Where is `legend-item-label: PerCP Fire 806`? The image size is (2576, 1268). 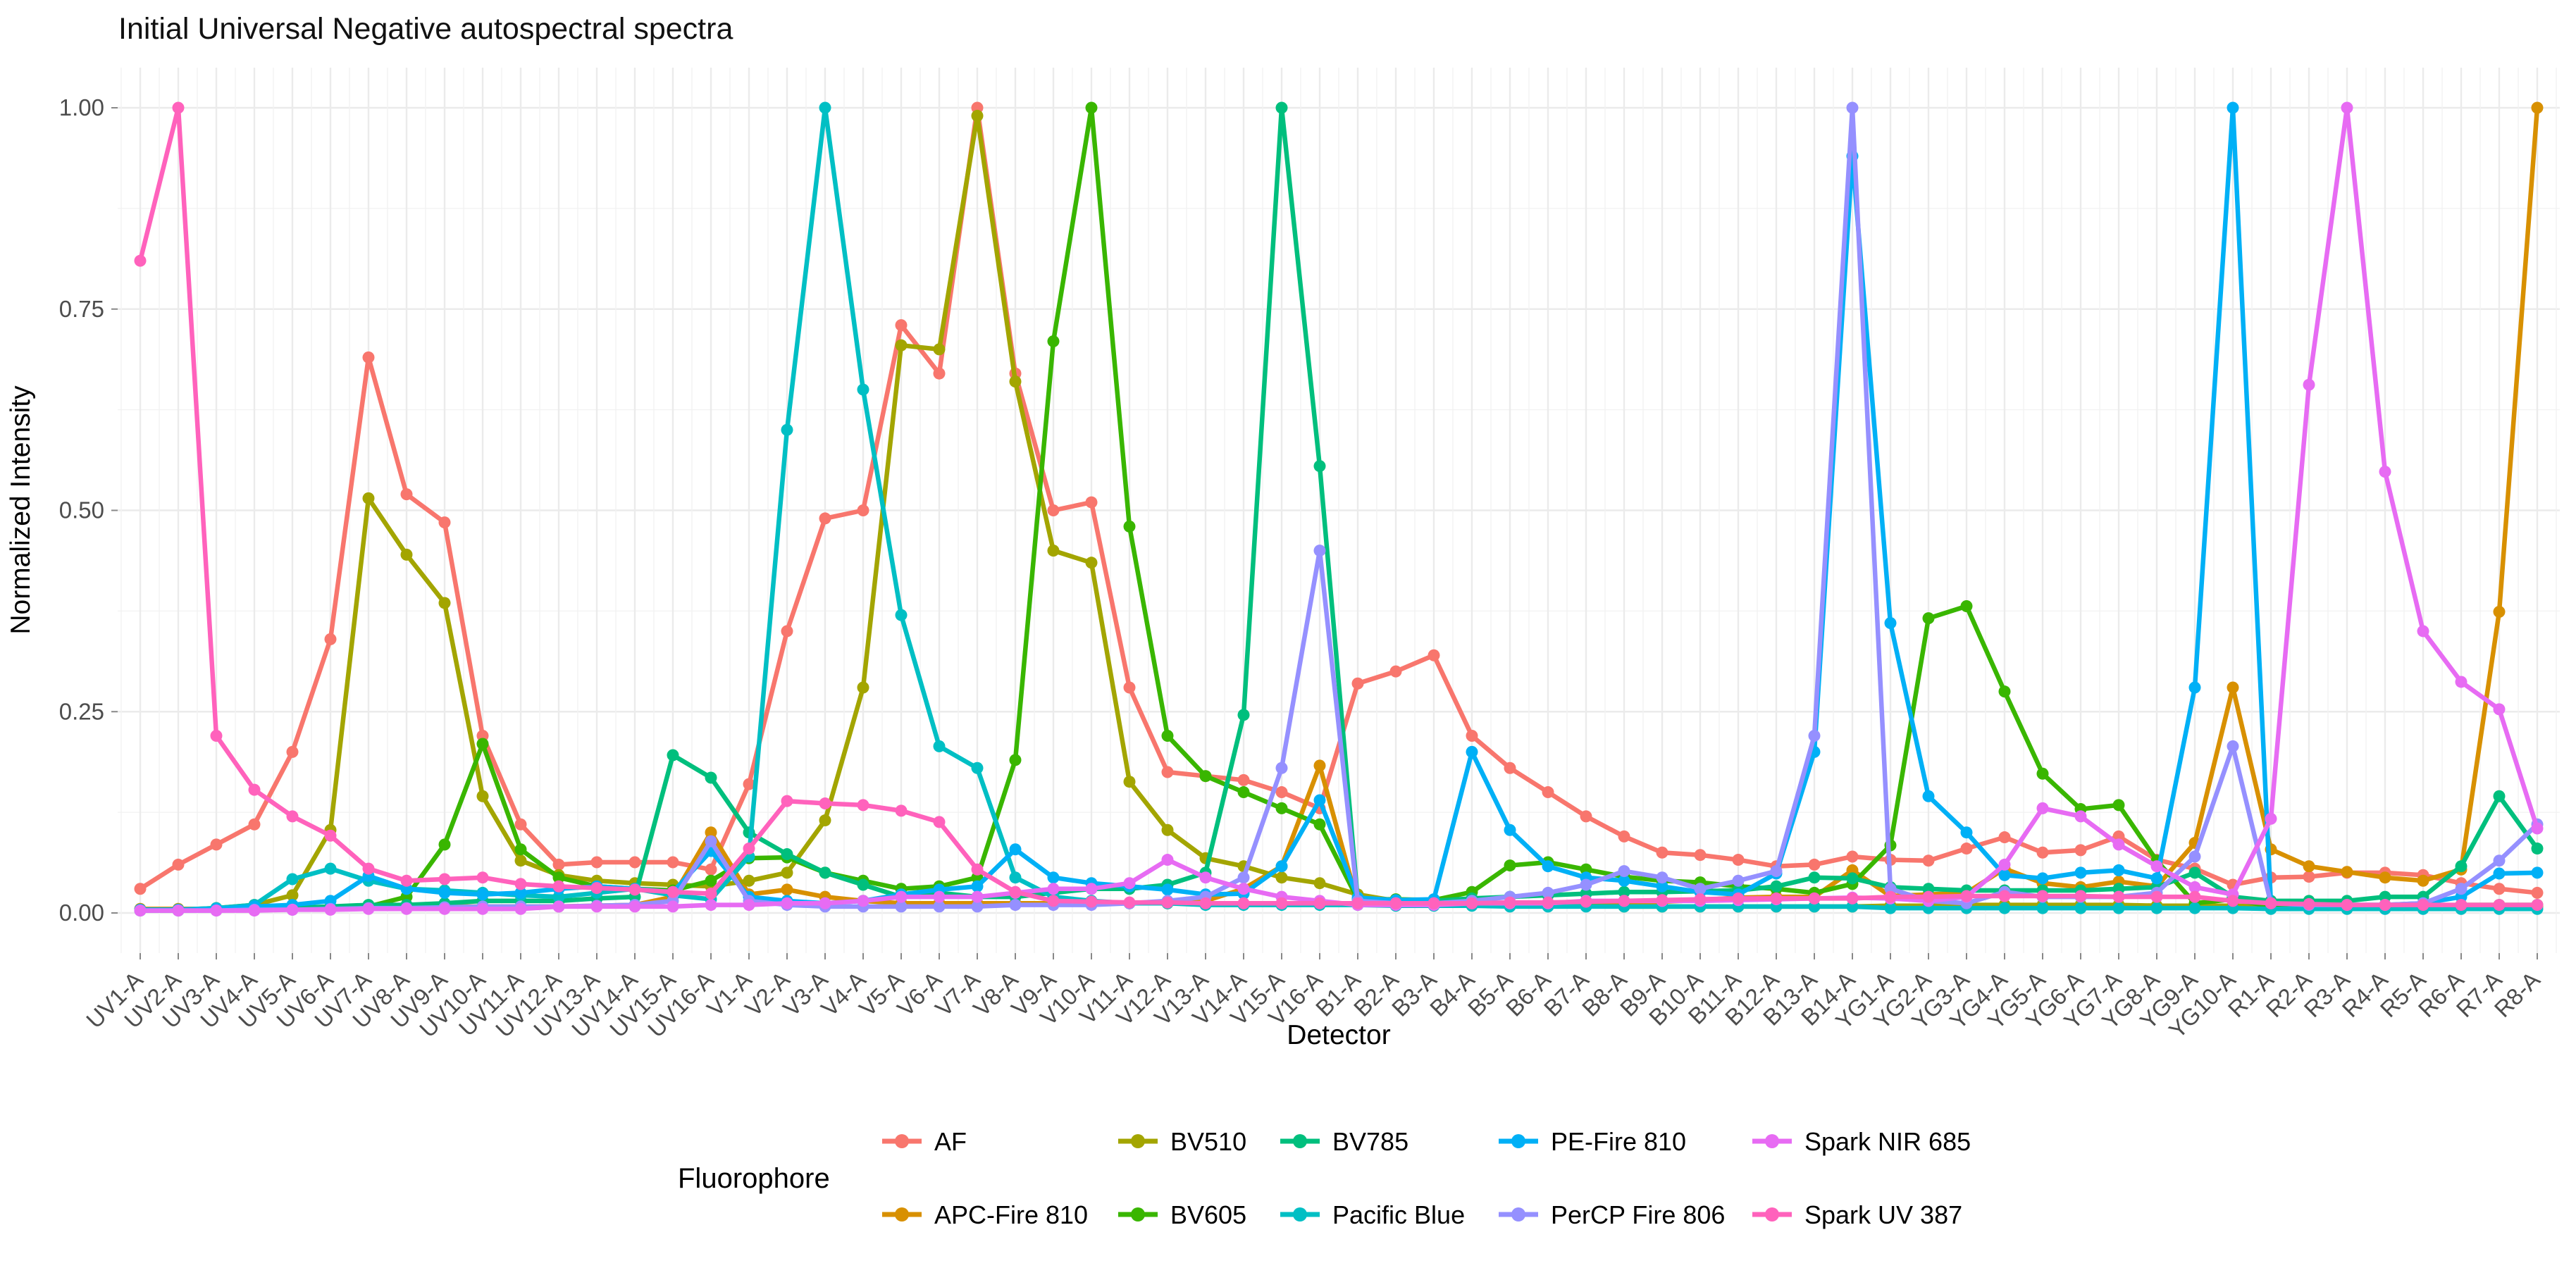 legend-item-label: PerCP Fire 806 is located at coordinates (1638, 1214).